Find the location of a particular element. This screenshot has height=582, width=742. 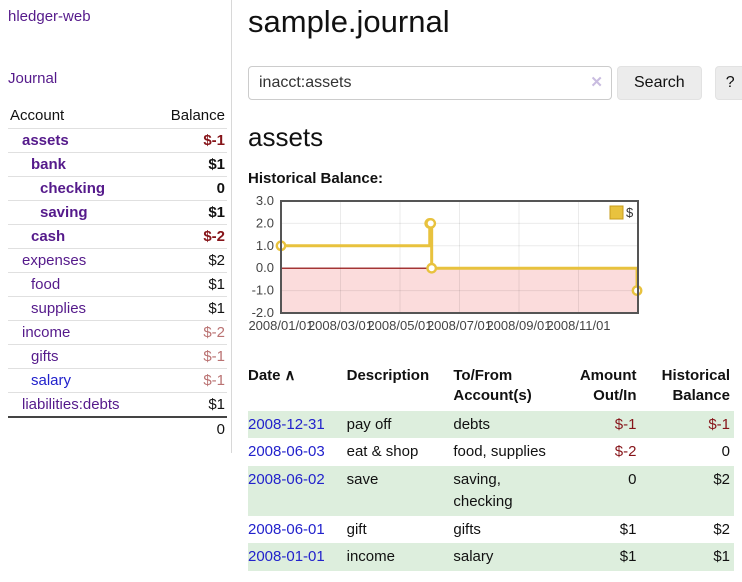

register-row: 2008-06-01 gift gifts $1 $2 is located at coordinates (491, 530).